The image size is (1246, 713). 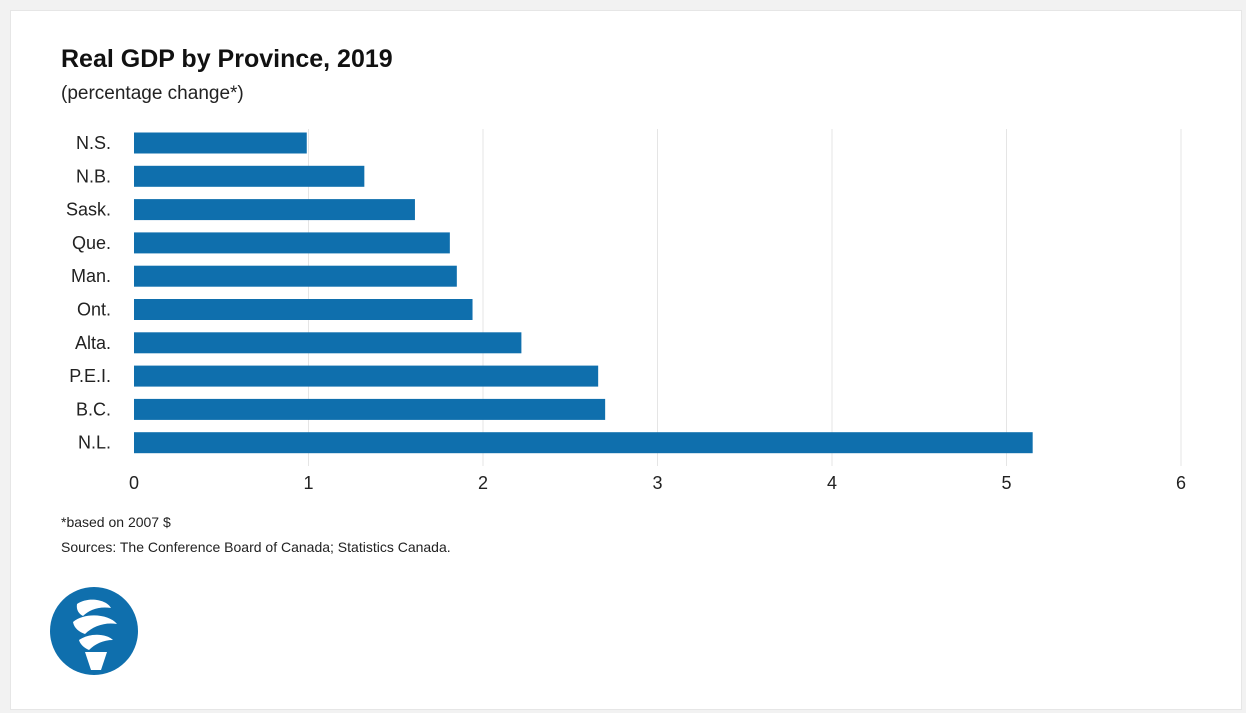 I want to click on x-tick-label: 1, so click(x=308, y=483).